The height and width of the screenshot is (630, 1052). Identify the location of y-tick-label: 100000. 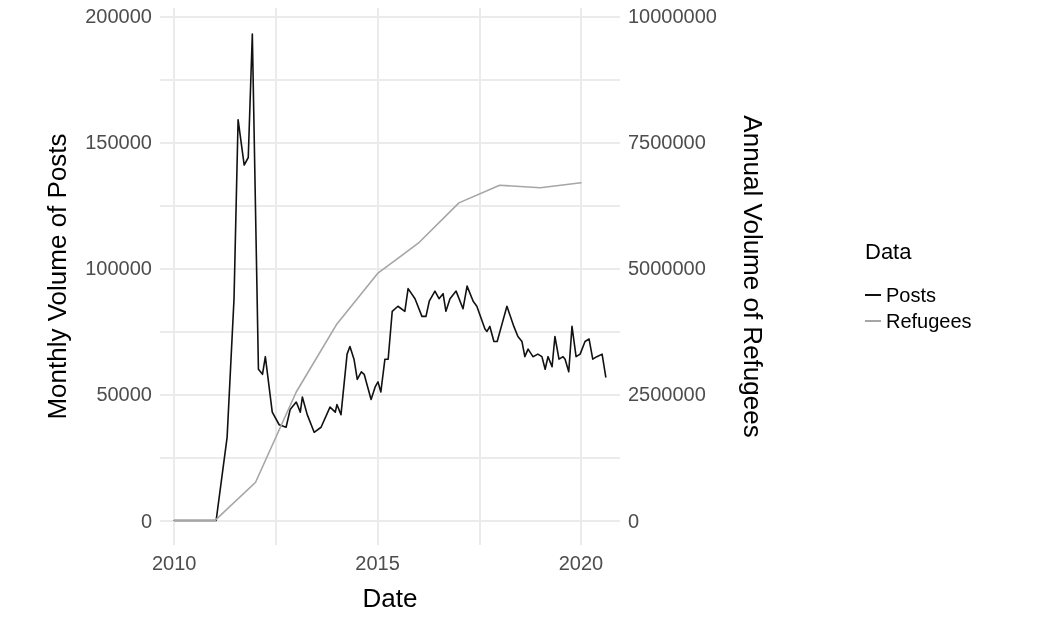
(118, 268).